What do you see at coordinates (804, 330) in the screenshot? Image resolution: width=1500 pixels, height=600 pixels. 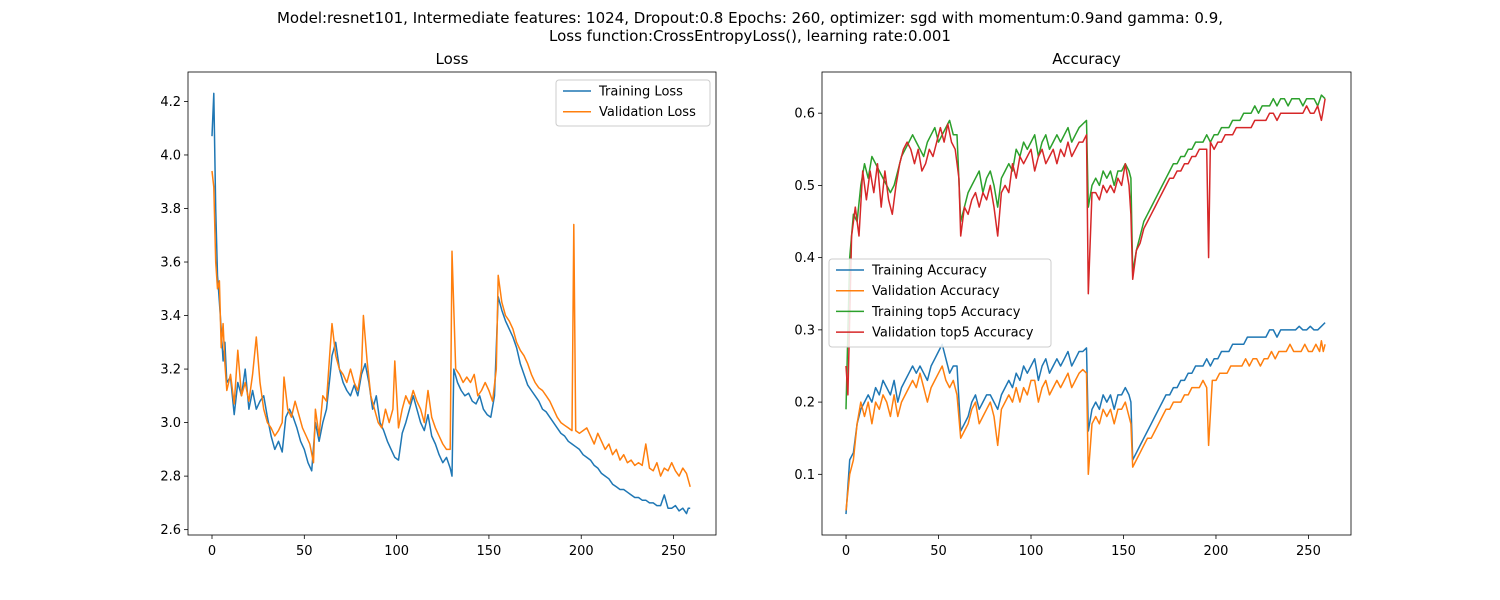 I see `accuracy-y-tick-label: 0.3` at bounding box center [804, 330].